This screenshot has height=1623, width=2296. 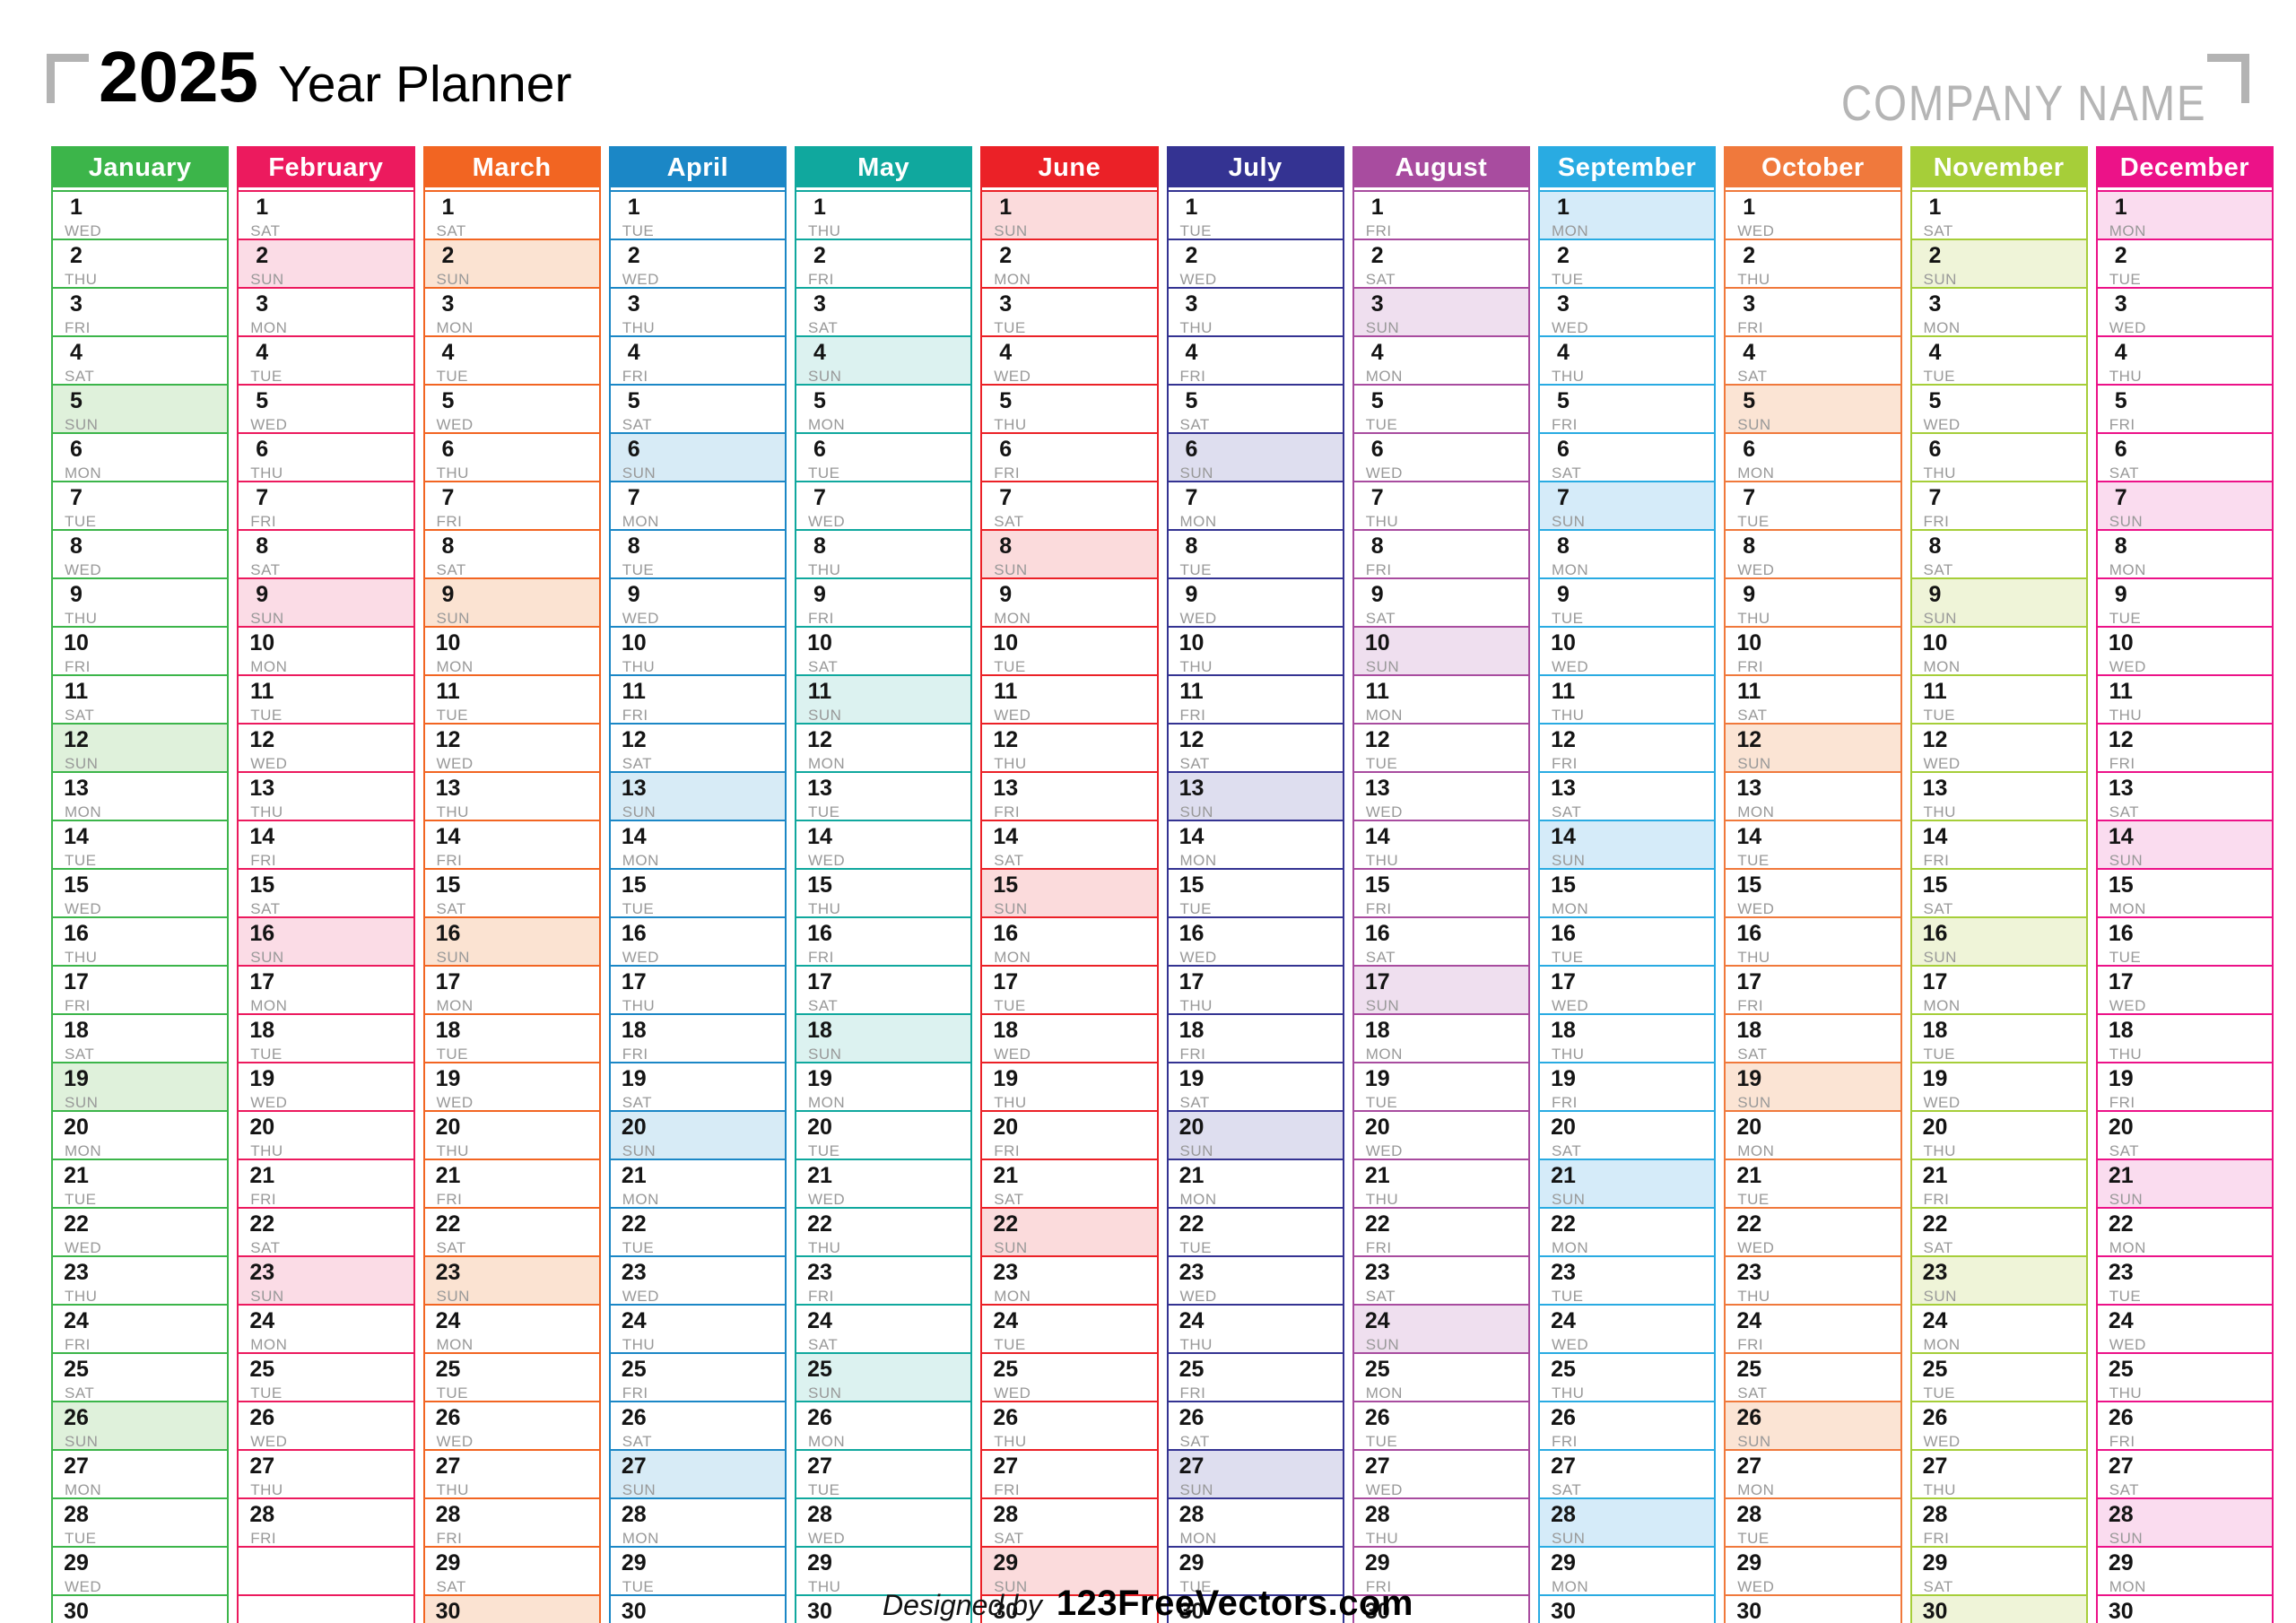 I want to click on day-cell-august-6: 6 WED, so click(x=1440, y=456).